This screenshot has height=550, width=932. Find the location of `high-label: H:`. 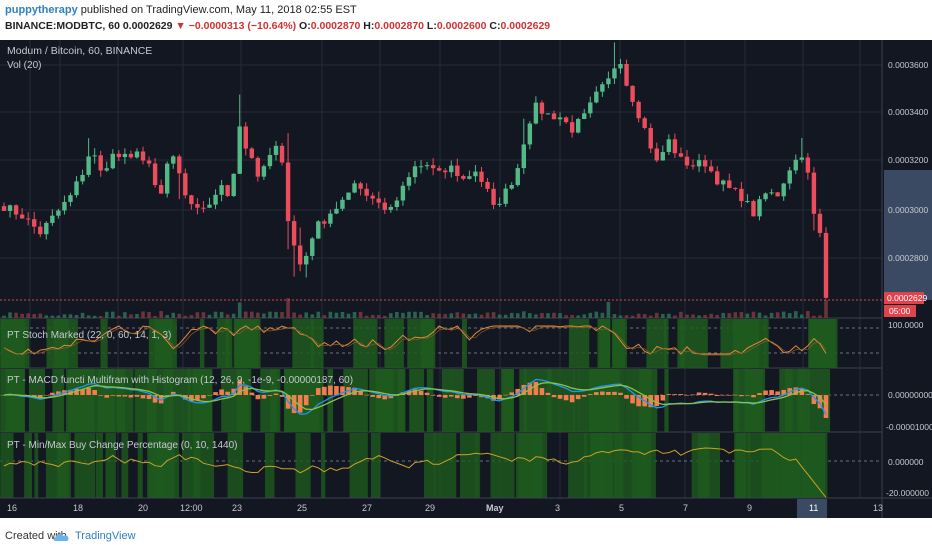

high-label: H: is located at coordinates (367, 26).